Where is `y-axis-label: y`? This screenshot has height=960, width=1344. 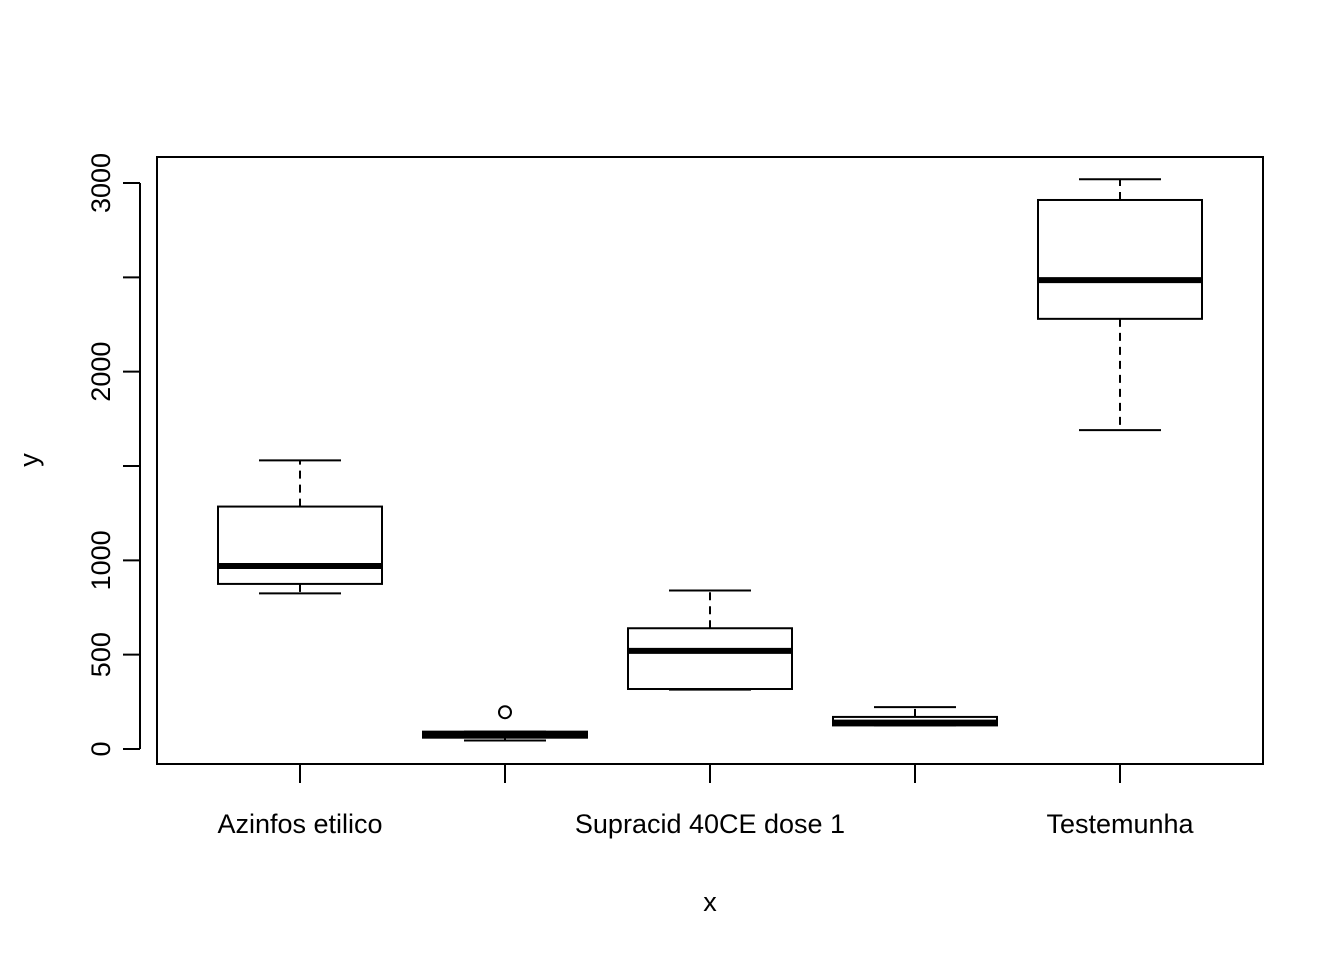
y-axis-label: y is located at coordinates (29, 460).